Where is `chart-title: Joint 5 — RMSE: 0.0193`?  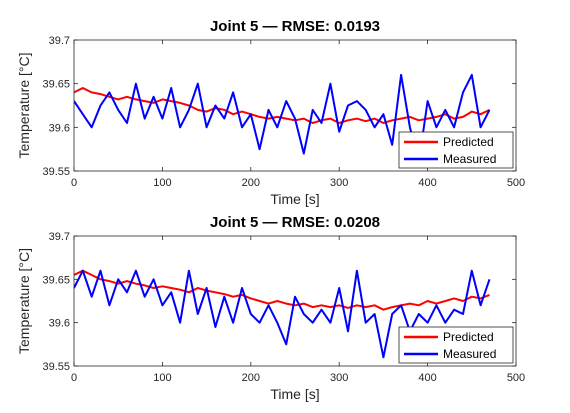
chart-title: Joint 5 — RMSE: 0.0193 is located at coordinates (295, 26).